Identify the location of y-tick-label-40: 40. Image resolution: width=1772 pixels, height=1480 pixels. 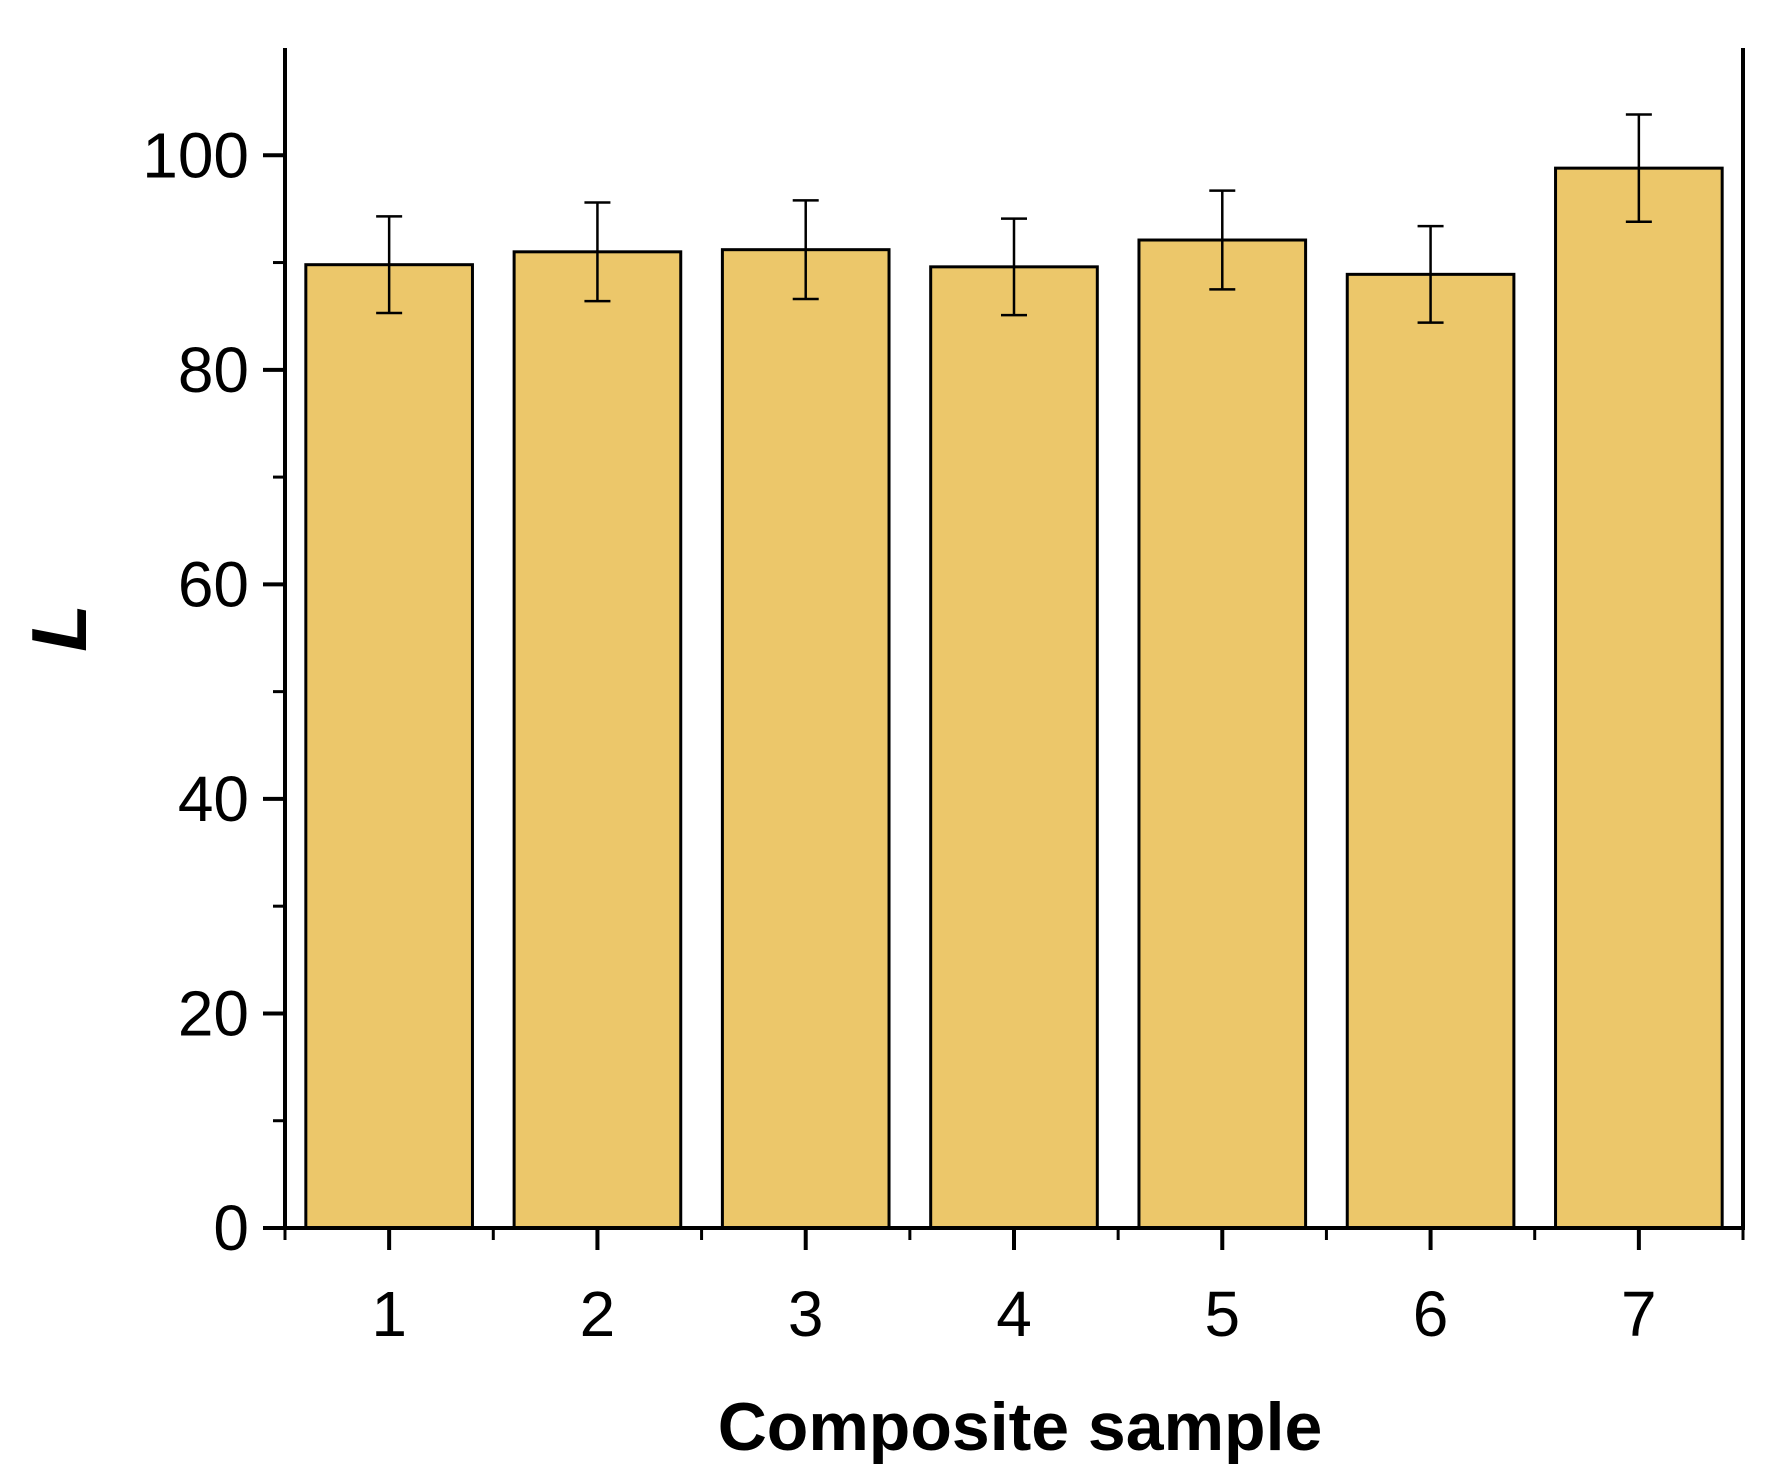
(213, 799).